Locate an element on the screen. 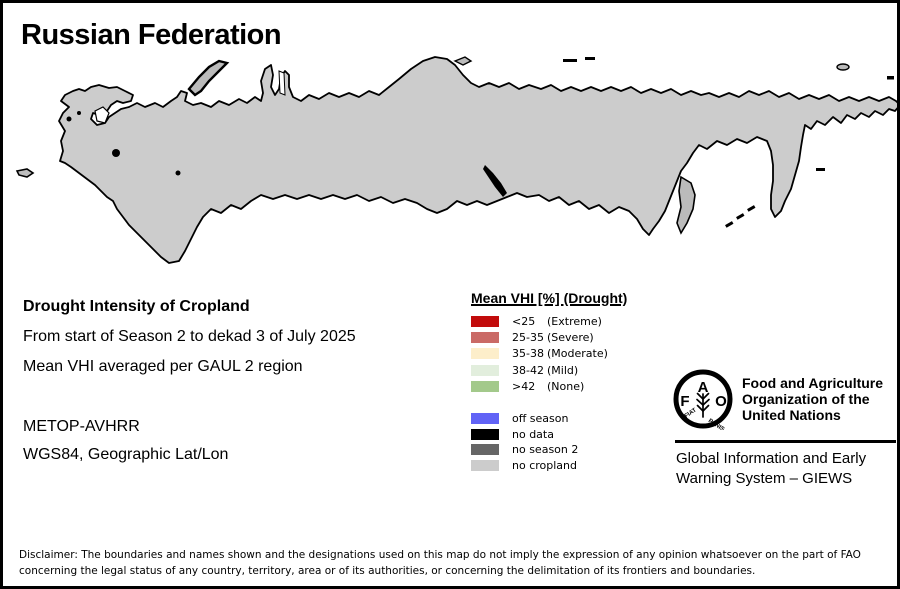  no-data-spot-moscow is located at coordinates (116, 153).